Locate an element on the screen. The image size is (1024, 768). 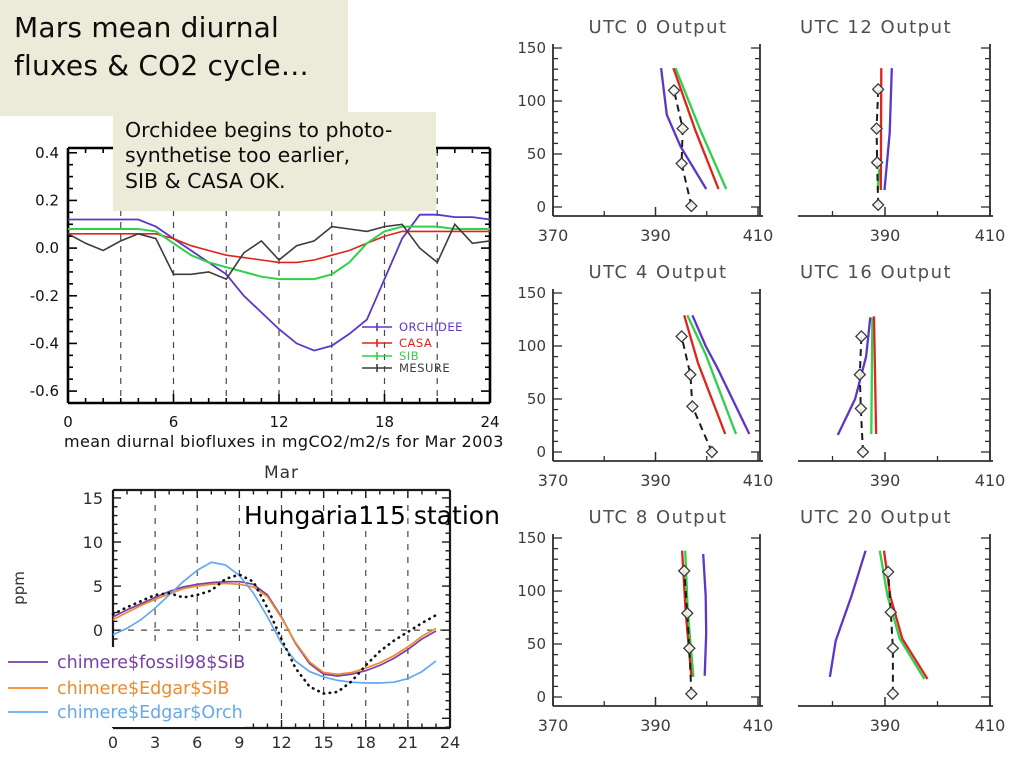
tick-label: 12 is located at coordinates (281, 742).